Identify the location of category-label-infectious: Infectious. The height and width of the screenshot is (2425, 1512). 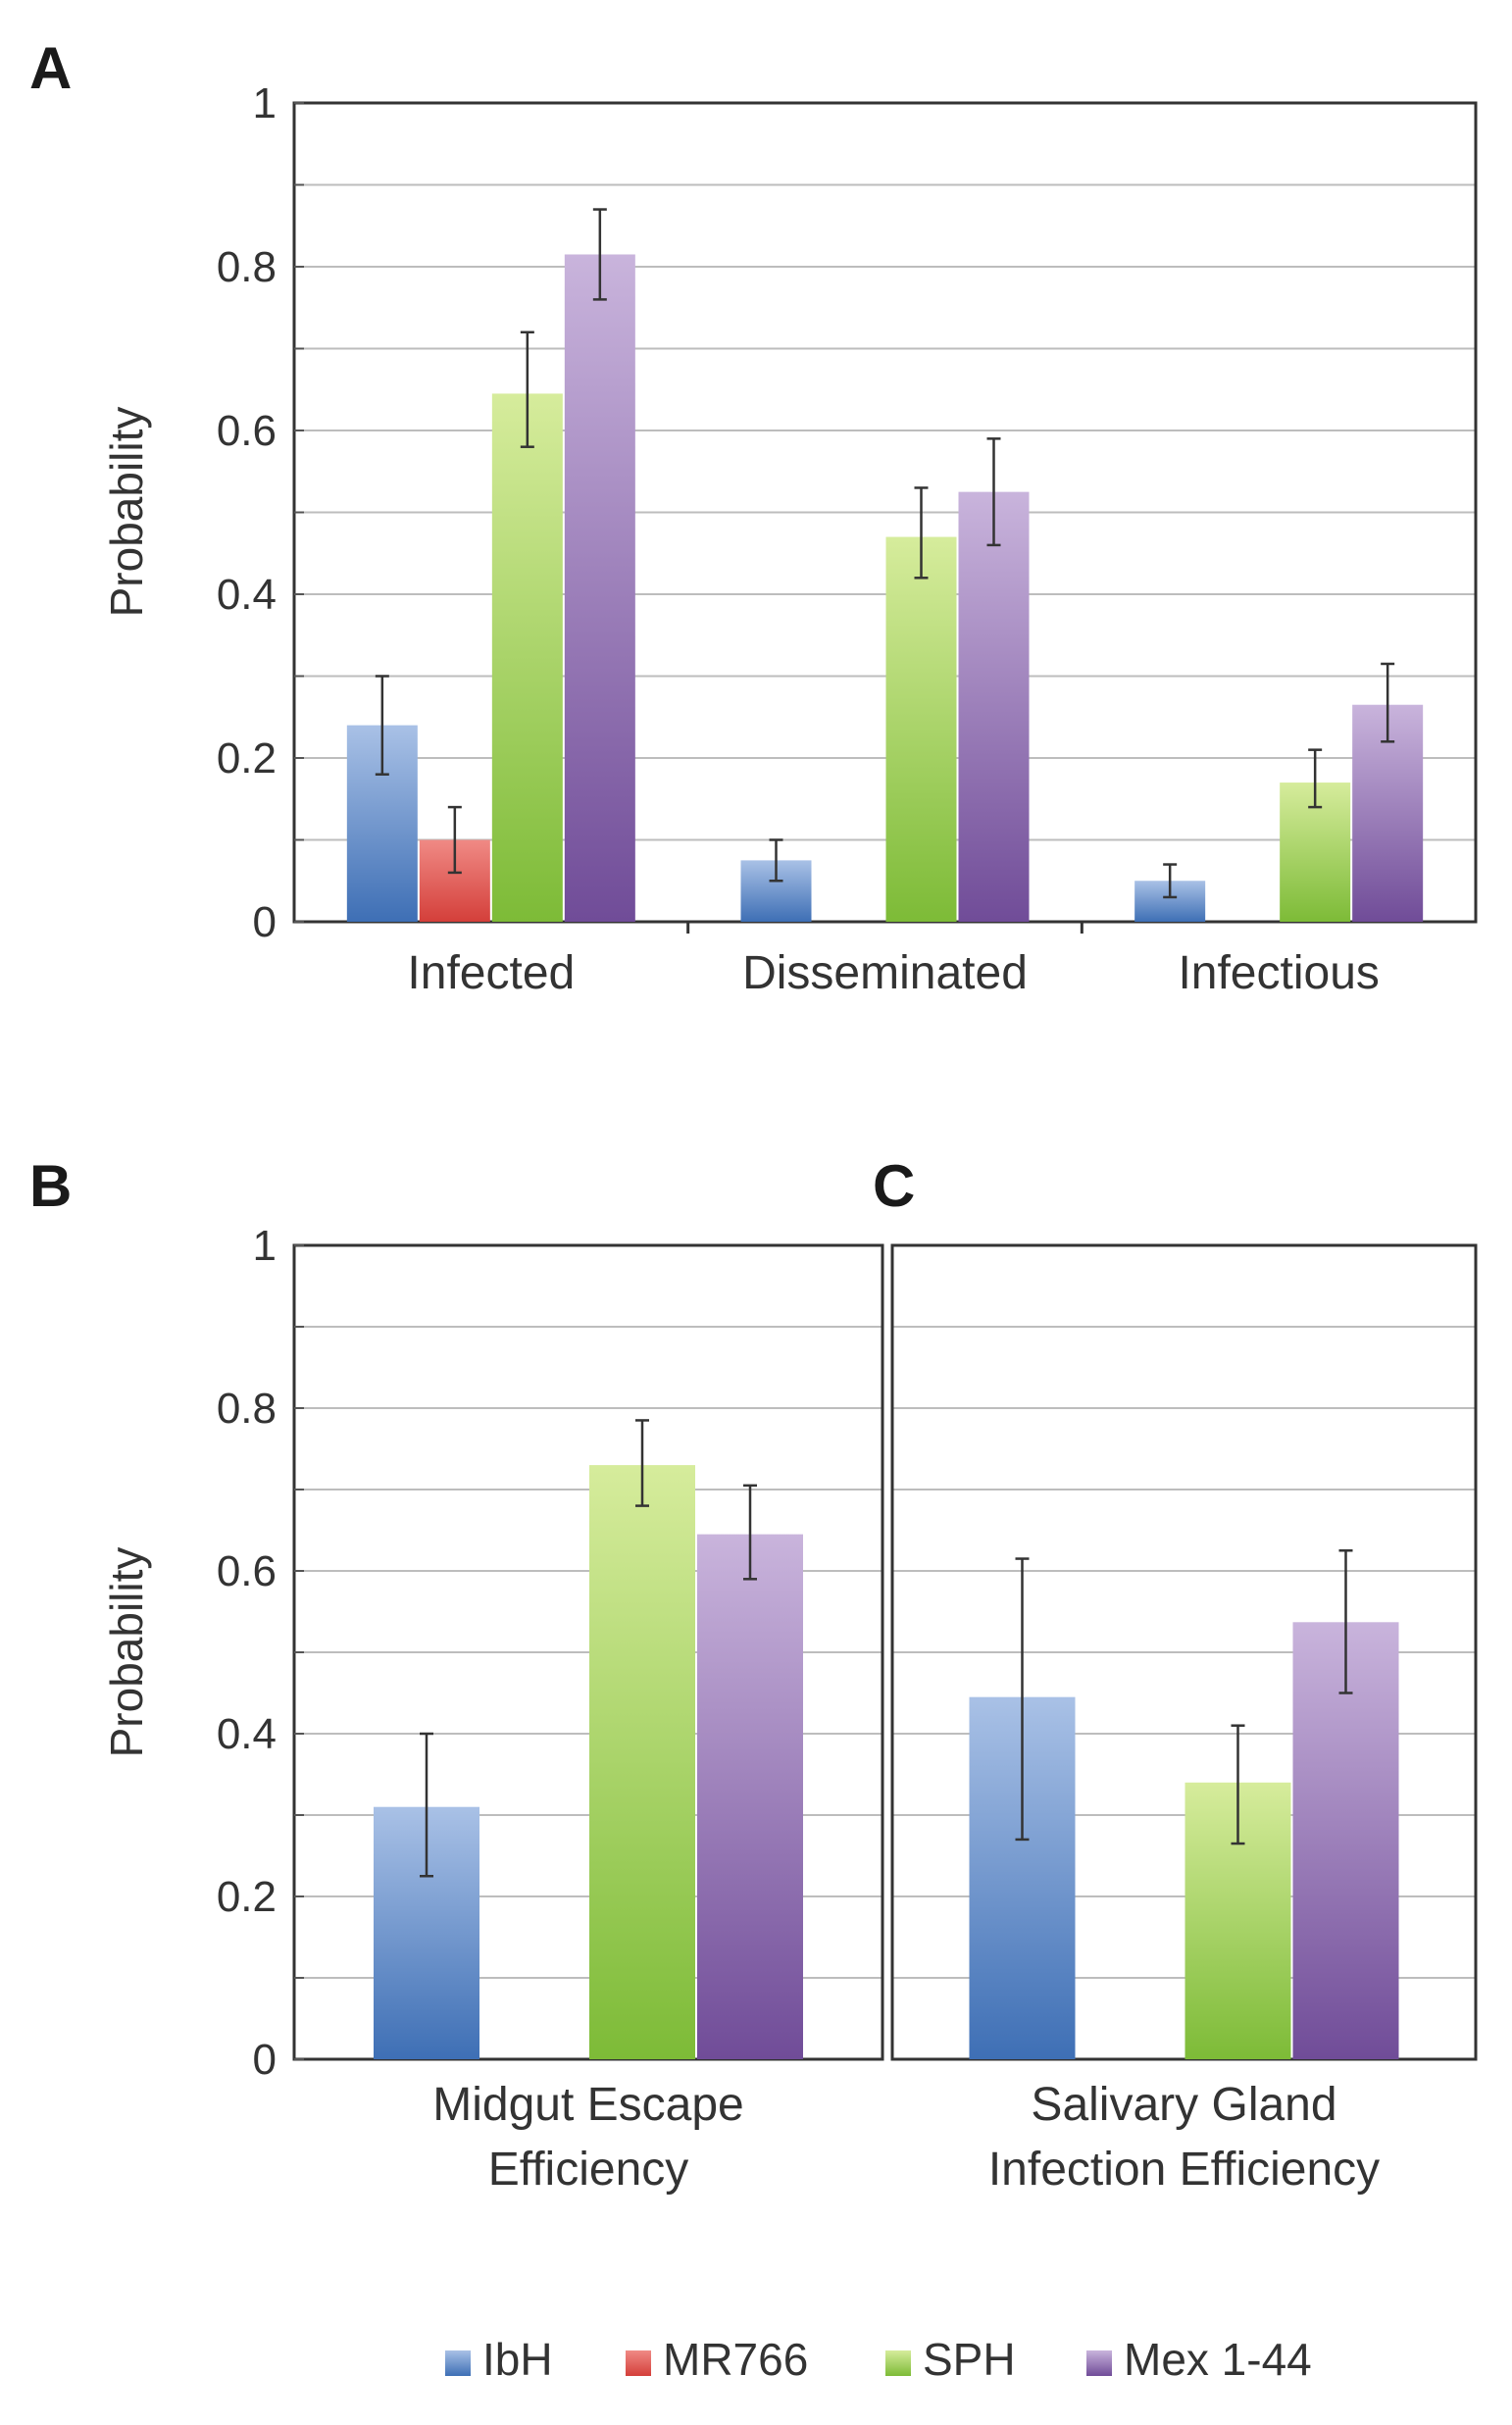
(1278, 973).